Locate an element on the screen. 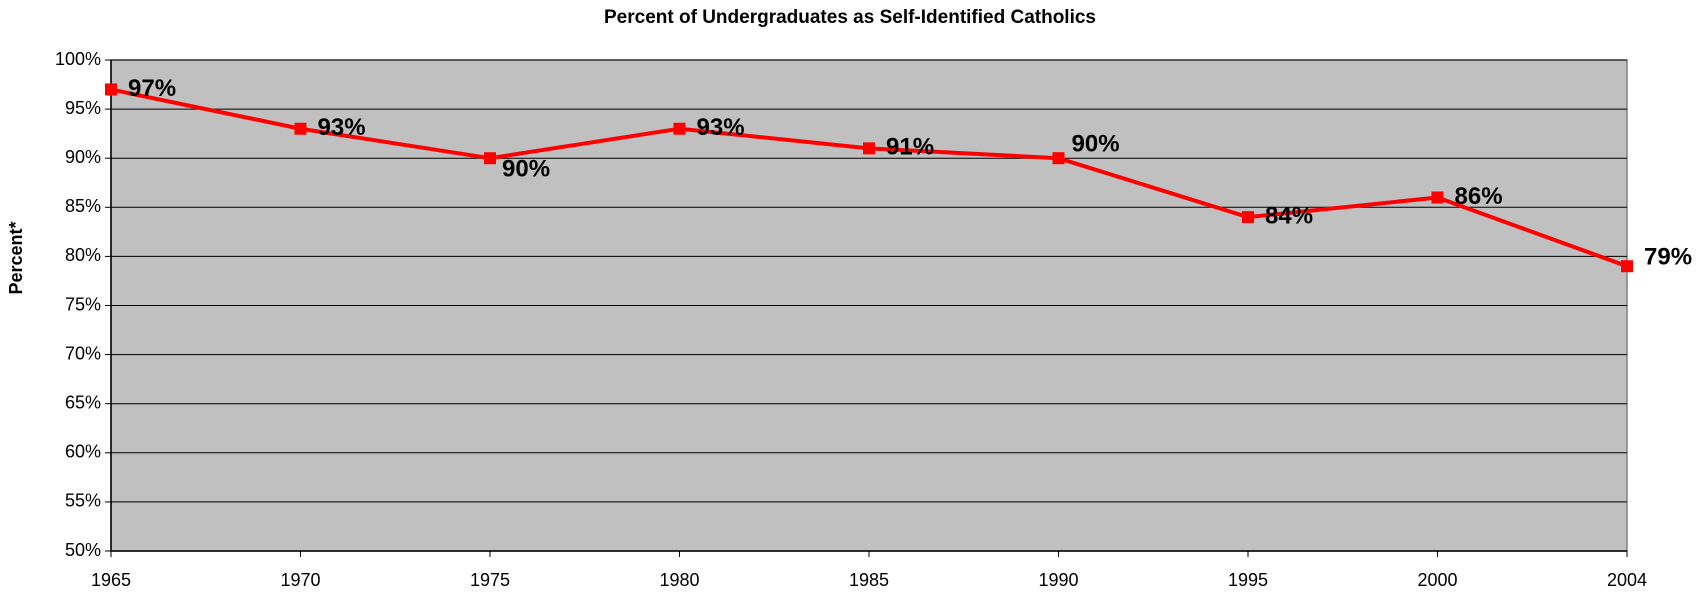  x-tick-label: 1975 is located at coordinates (490, 580).